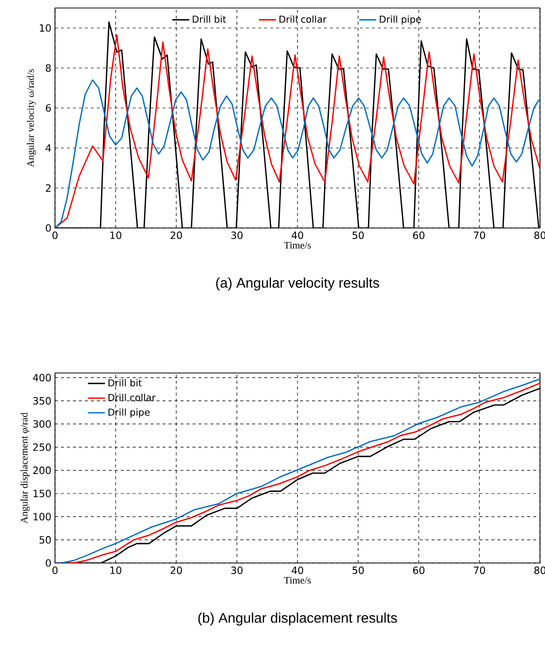 The width and height of the screenshot is (545, 651). What do you see at coordinates (48, 188) in the screenshot?
I see `y-tick-label: 2` at bounding box center [48, 188].